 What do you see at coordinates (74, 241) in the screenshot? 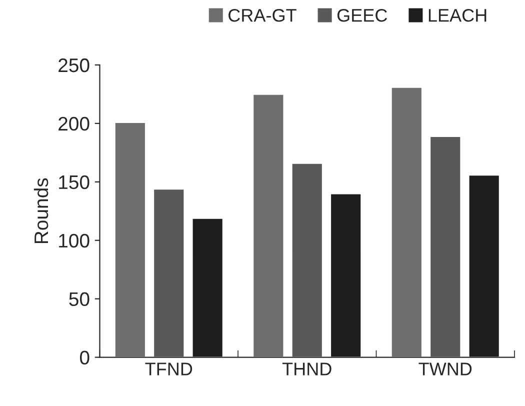
I see `y-tick-label: 100` at bounding box center [74, 241].